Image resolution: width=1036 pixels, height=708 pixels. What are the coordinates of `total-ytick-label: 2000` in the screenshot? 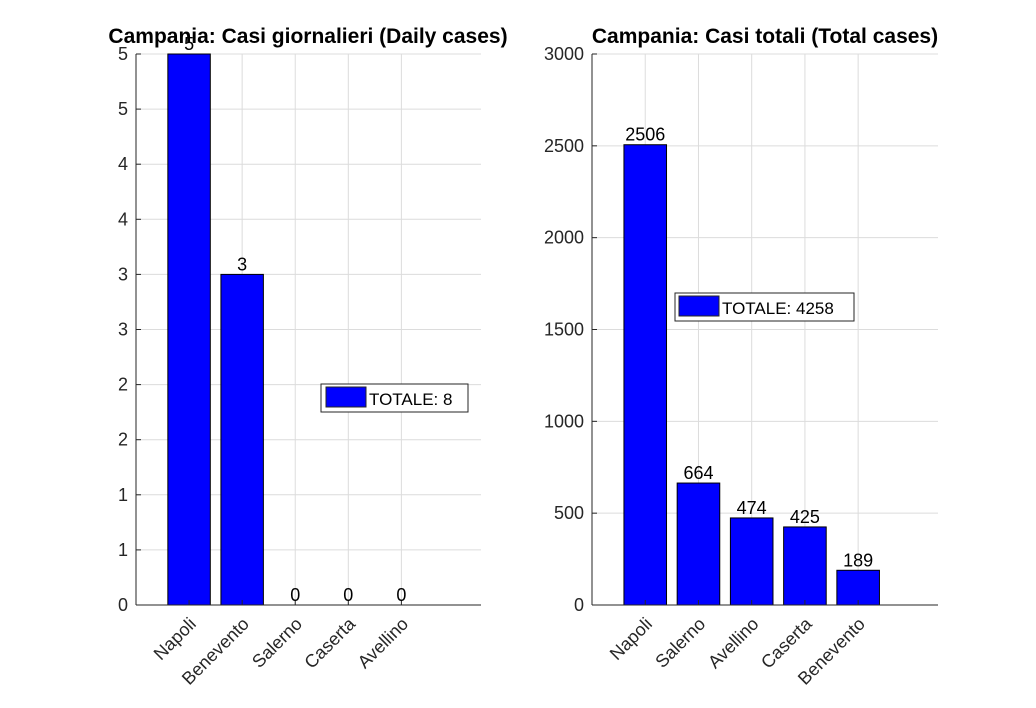 It's located at (564, 238).